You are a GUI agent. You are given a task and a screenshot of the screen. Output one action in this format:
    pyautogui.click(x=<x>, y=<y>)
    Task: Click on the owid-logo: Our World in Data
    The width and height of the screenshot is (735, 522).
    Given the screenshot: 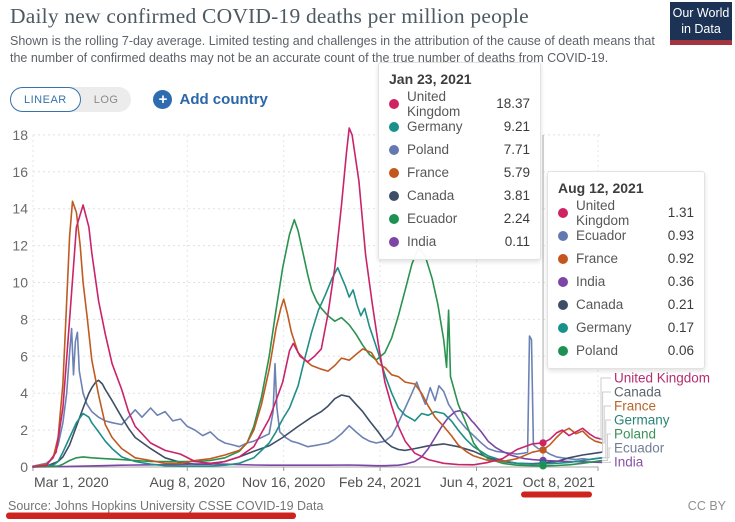 What is the action you would take?
    pyautogui.click(x=701, y=24)
    